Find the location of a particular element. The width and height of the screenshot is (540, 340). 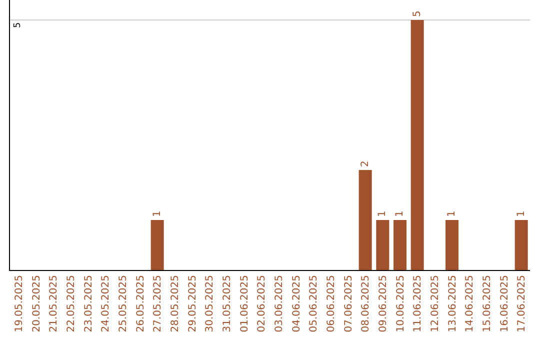

x-tick-label: 24.05.2025 is located at coordinates (106, 303).